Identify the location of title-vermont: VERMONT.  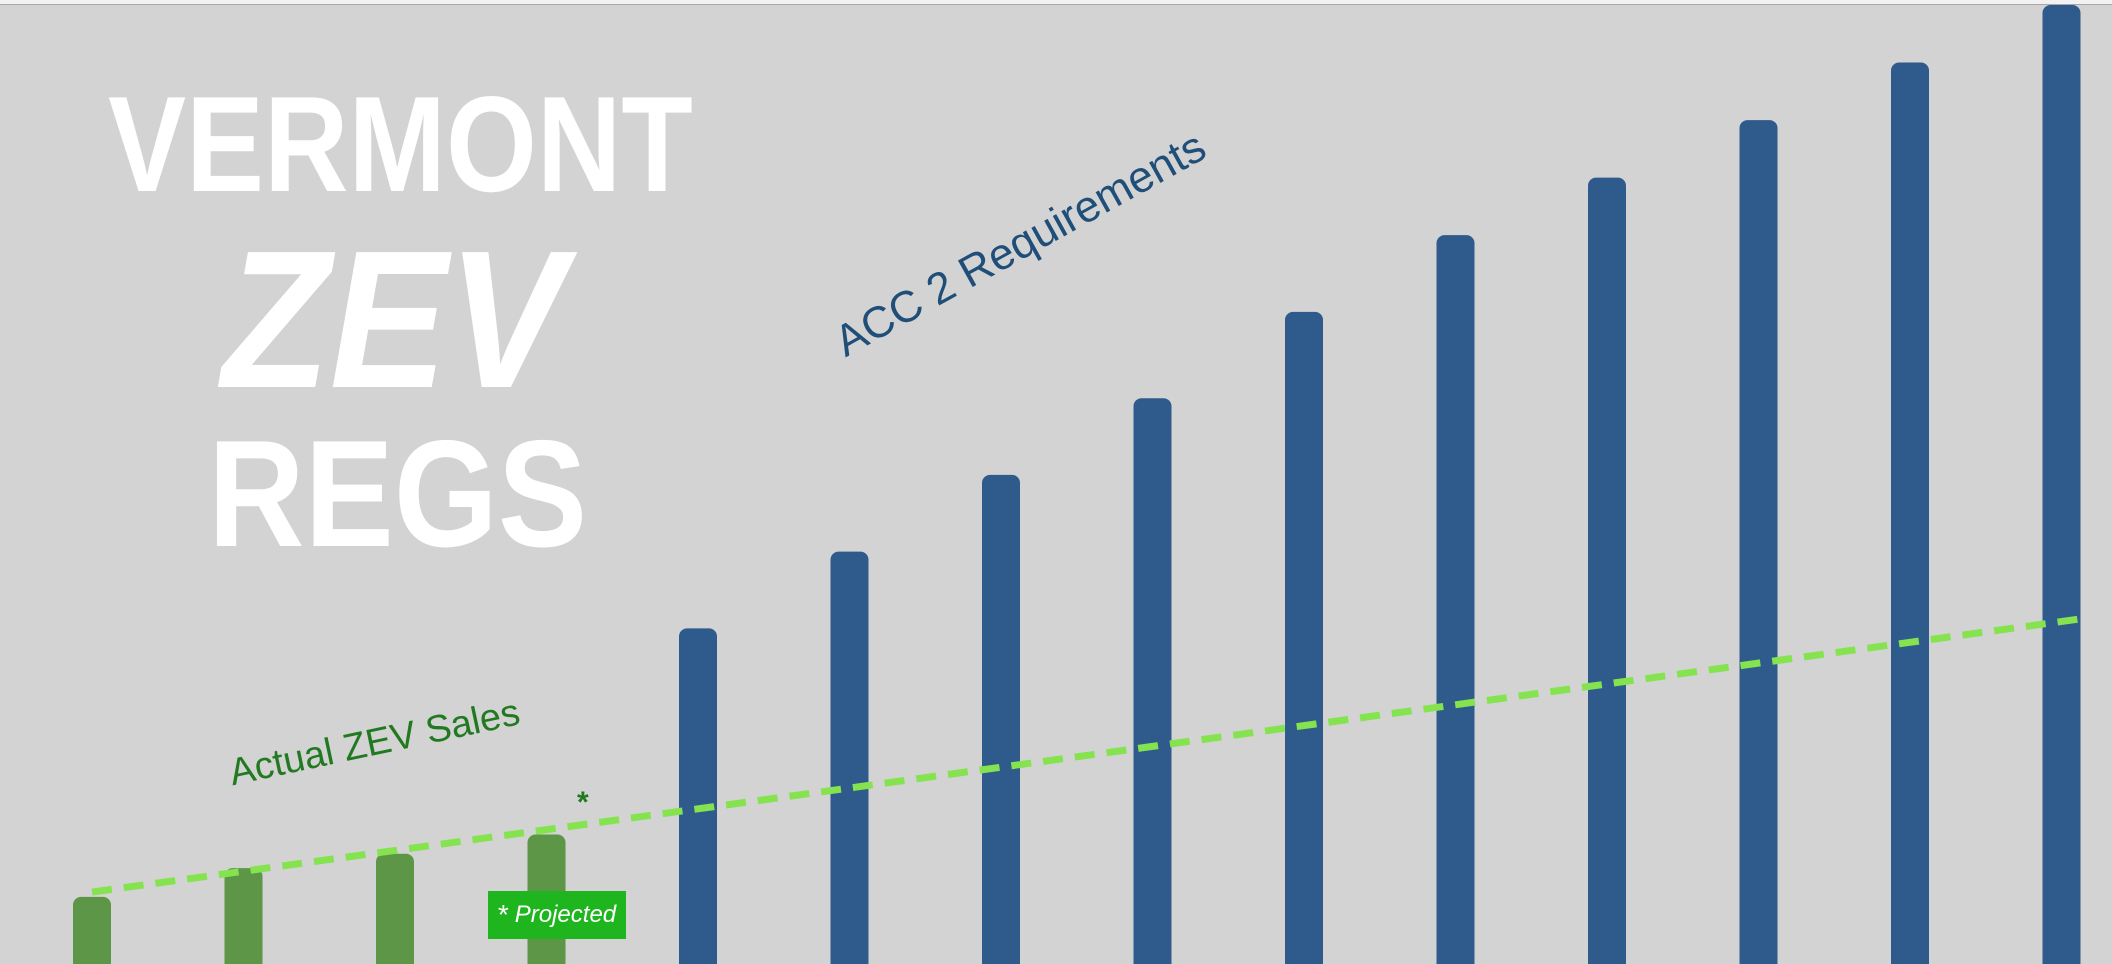
(400, 144).